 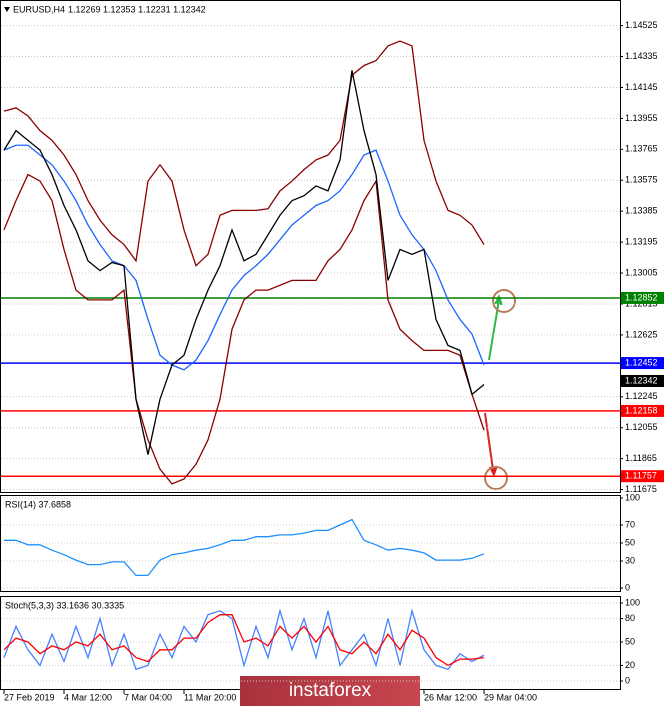 I want to click on level-label: 1.12852, so click(x=641, y=297).